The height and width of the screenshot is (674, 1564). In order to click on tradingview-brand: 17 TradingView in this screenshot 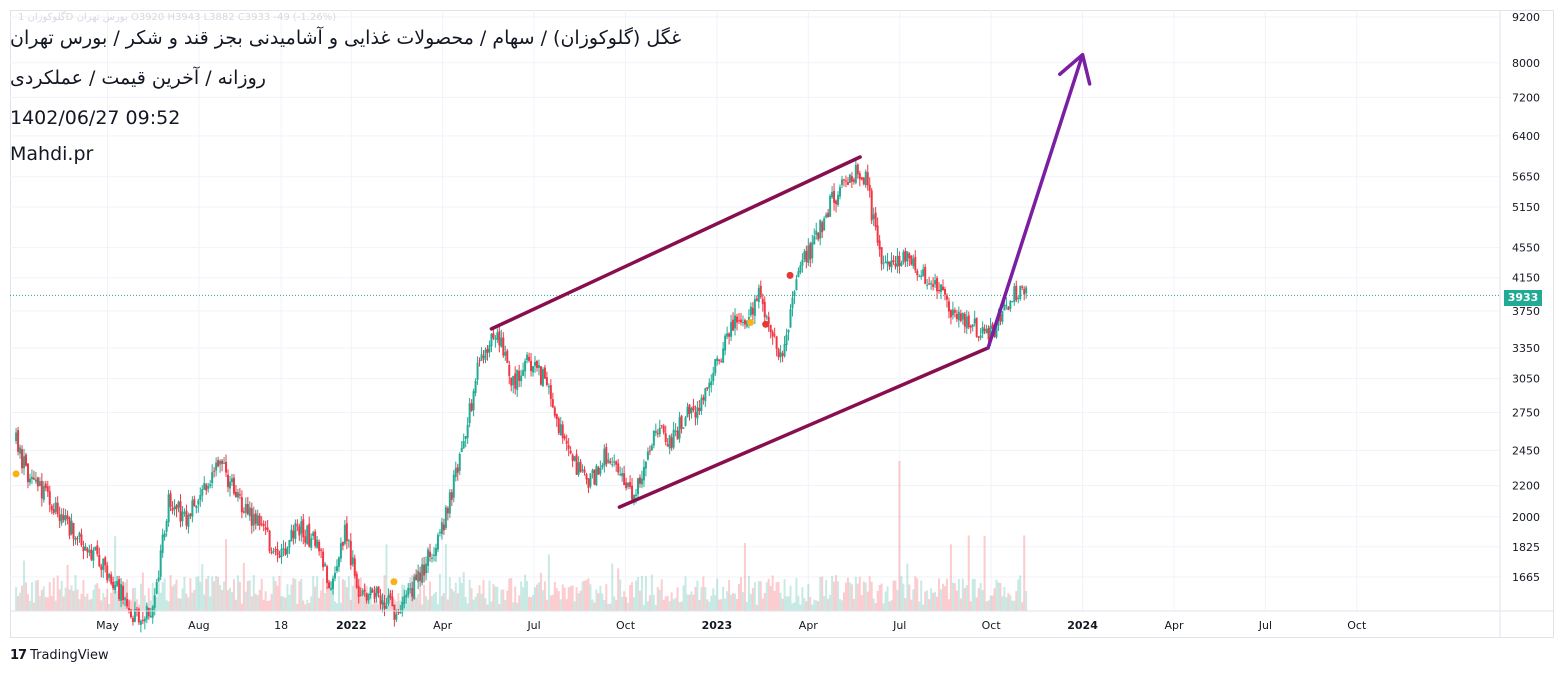, I will do `click(59, 655)`.